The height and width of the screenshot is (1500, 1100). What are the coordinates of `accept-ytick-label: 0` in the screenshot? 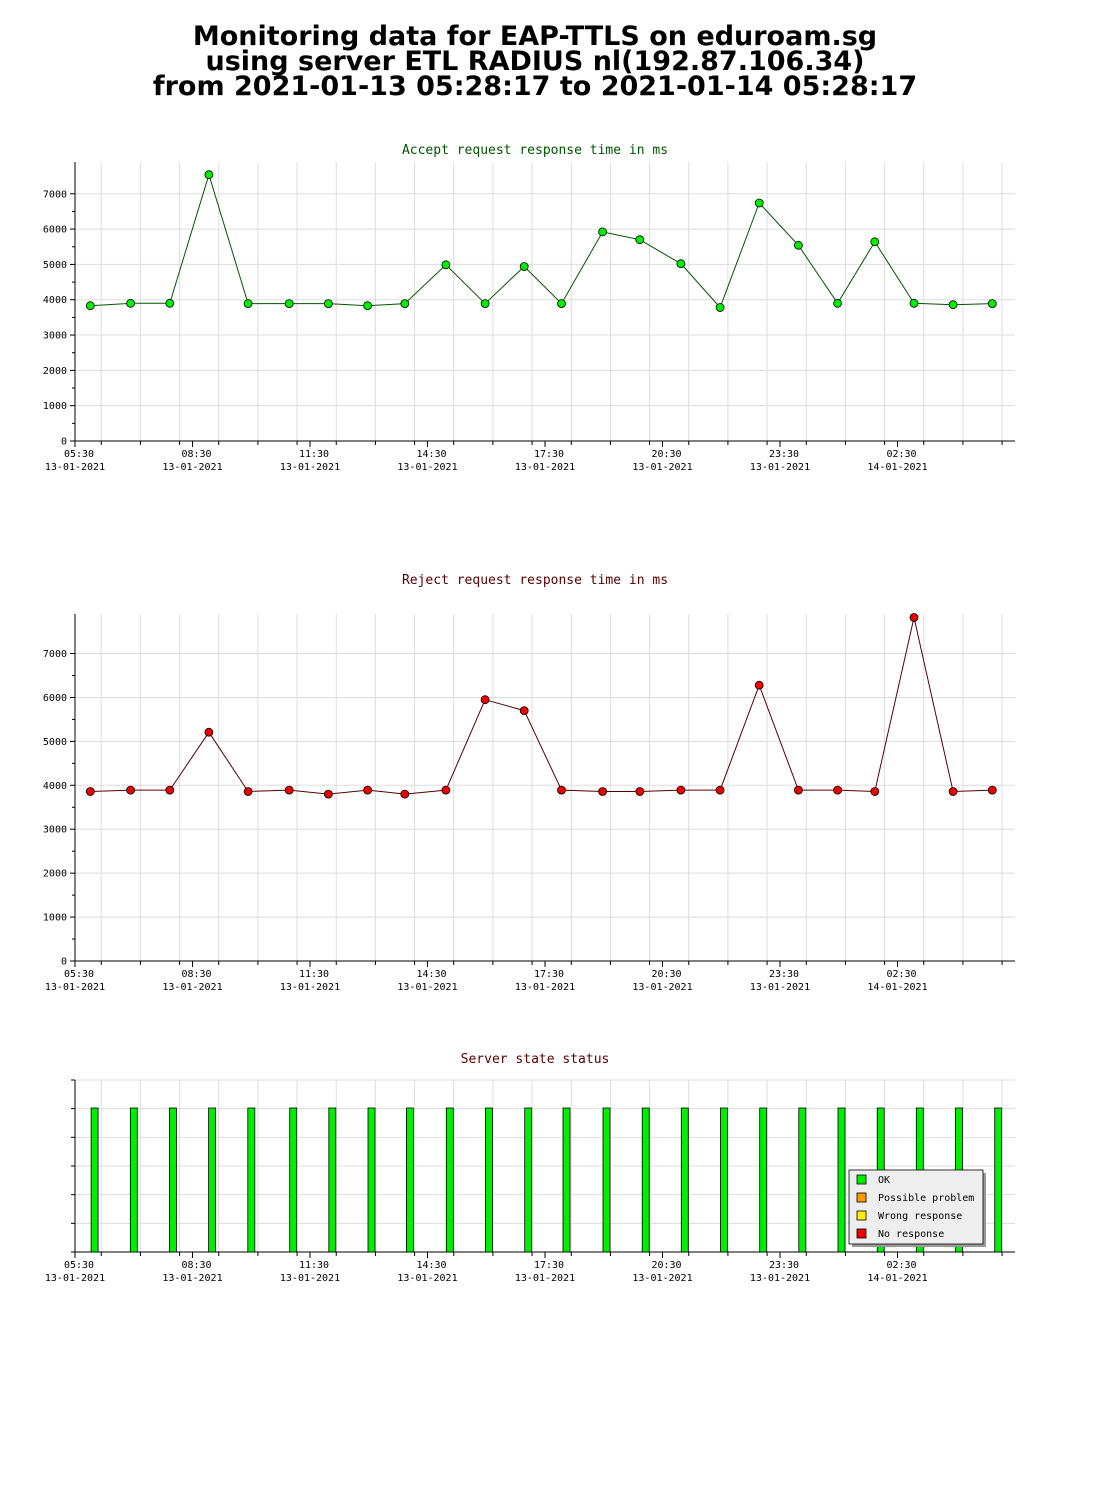 It's located at (64, 442).